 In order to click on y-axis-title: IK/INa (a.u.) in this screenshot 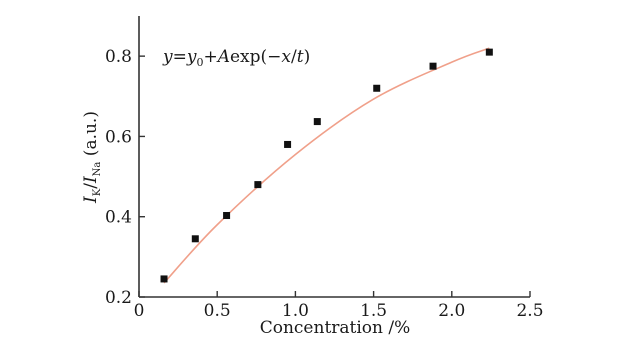, I will do `click(92, 157)`.